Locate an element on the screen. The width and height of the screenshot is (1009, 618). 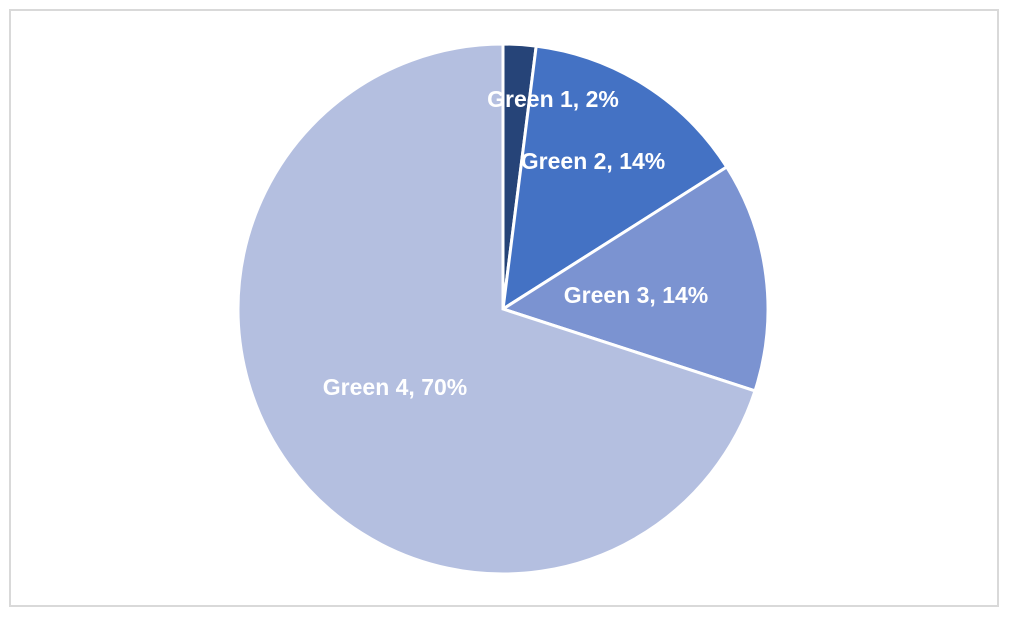
data-label: Green 4, 70% is located at coordinates (395, 387).